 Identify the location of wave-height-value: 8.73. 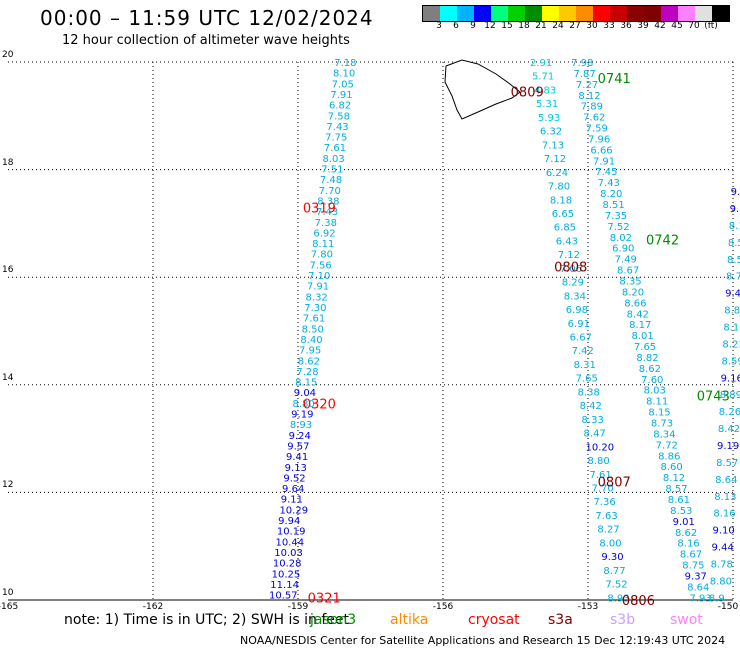
(662, 424).